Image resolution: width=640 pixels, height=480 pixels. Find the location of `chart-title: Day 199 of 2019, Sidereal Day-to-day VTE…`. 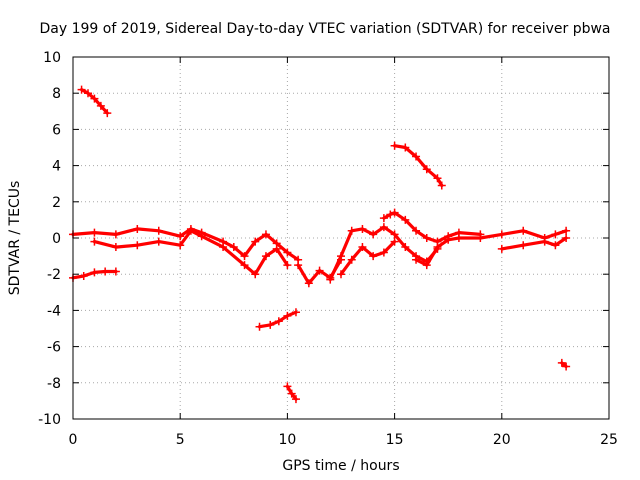

chart-title: Day 199 of 2019, Sidereal Day-to-day VTE… is located at coordinates (324, 29).